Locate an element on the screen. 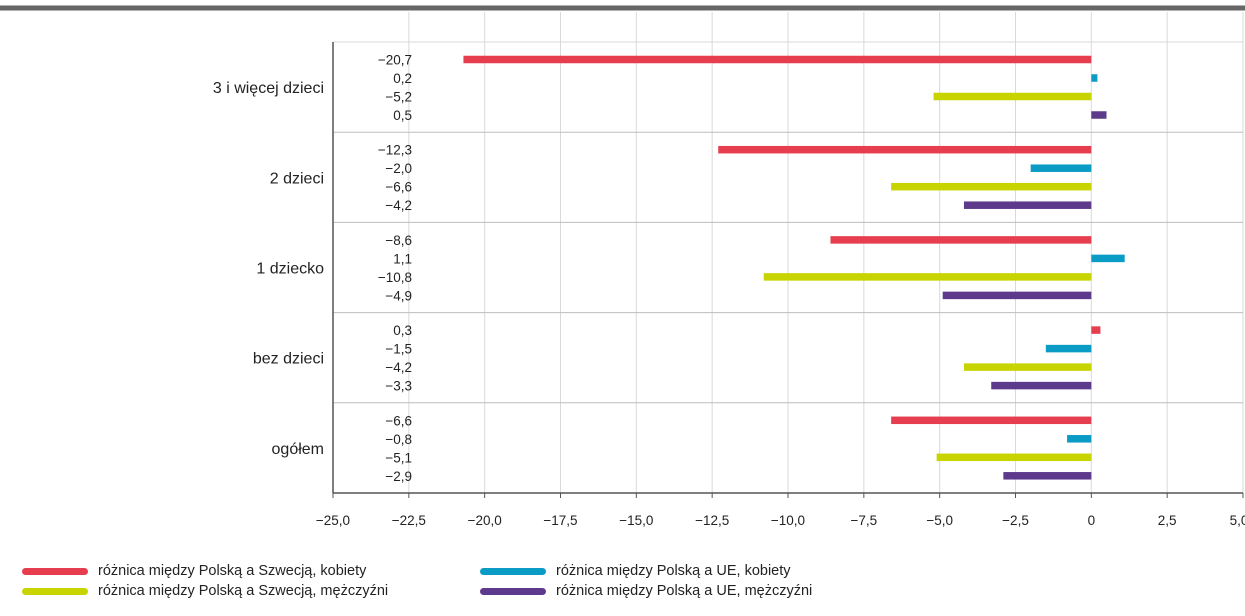 The height and width of the screenshot is (616, 1245). data-label: −1,5 is located at coordinates (398, 349).